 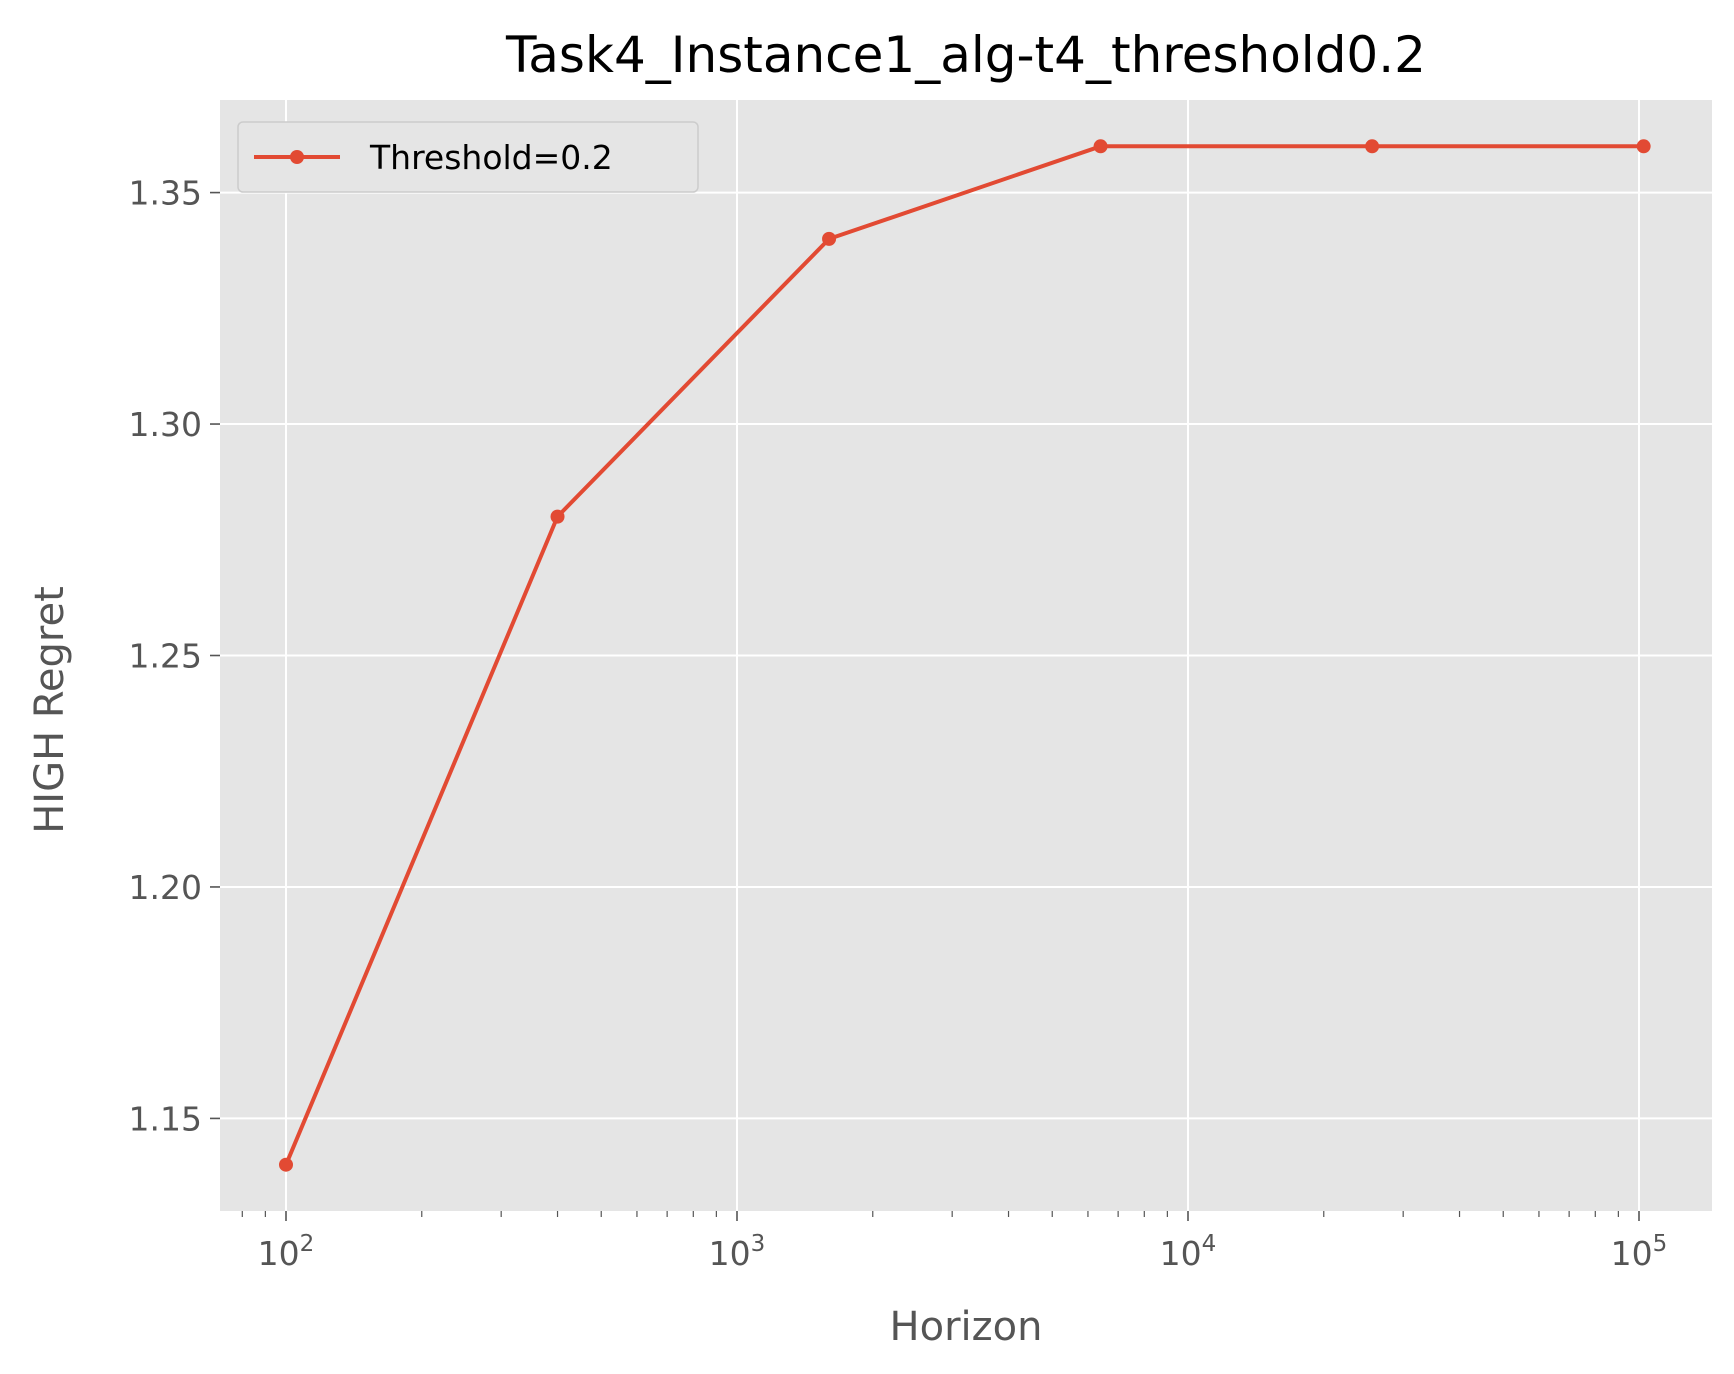 What do you see at coordinates (165, 656) in the screenshot?
I see `y-tick-label: 1.25` at bounding box center [165, 656].